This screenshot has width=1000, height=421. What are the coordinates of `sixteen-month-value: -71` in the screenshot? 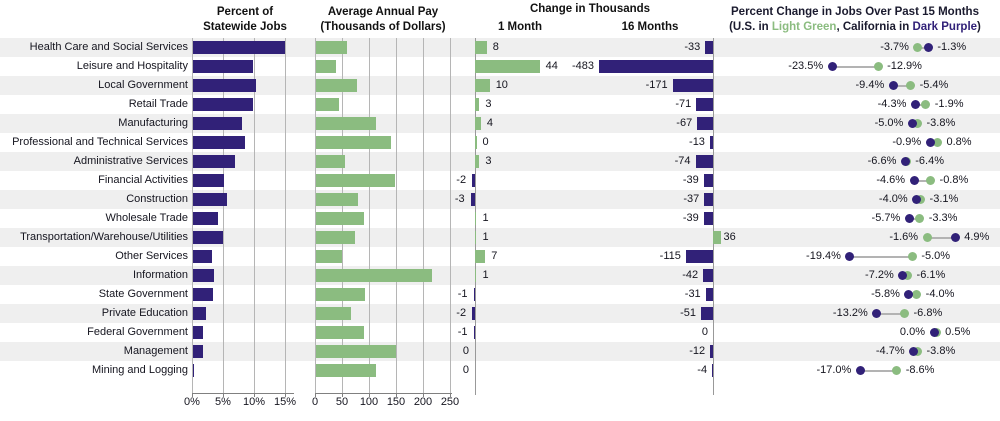 It's located at (683, 104).